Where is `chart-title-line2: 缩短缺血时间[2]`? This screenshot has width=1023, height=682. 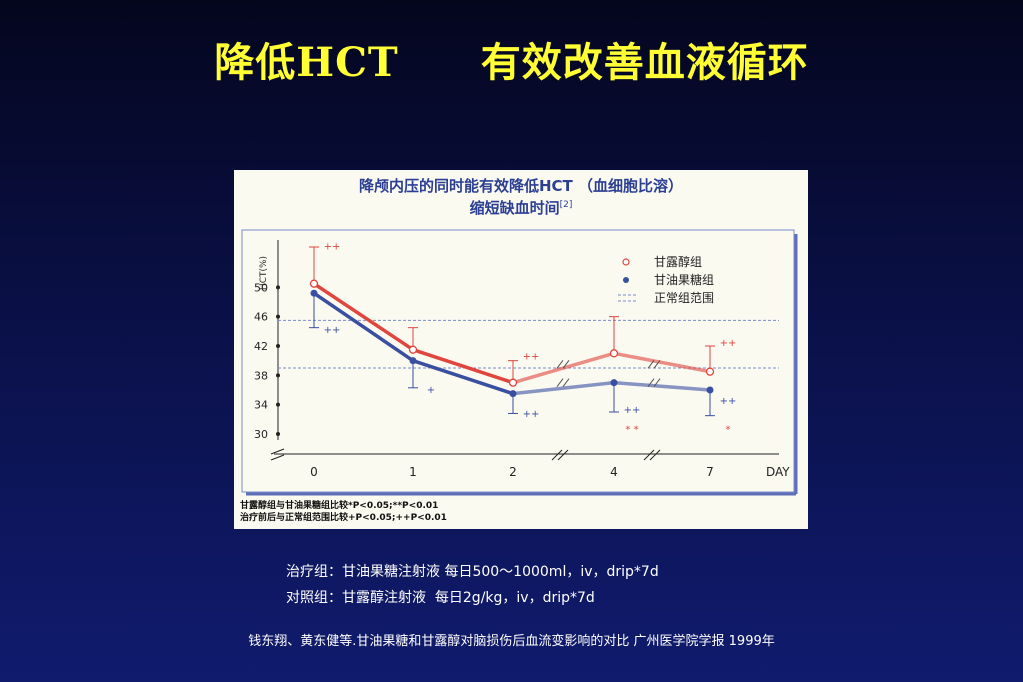 chart-title-line2: 缩短缺血时间[2] is located at coordinates (521, 208).